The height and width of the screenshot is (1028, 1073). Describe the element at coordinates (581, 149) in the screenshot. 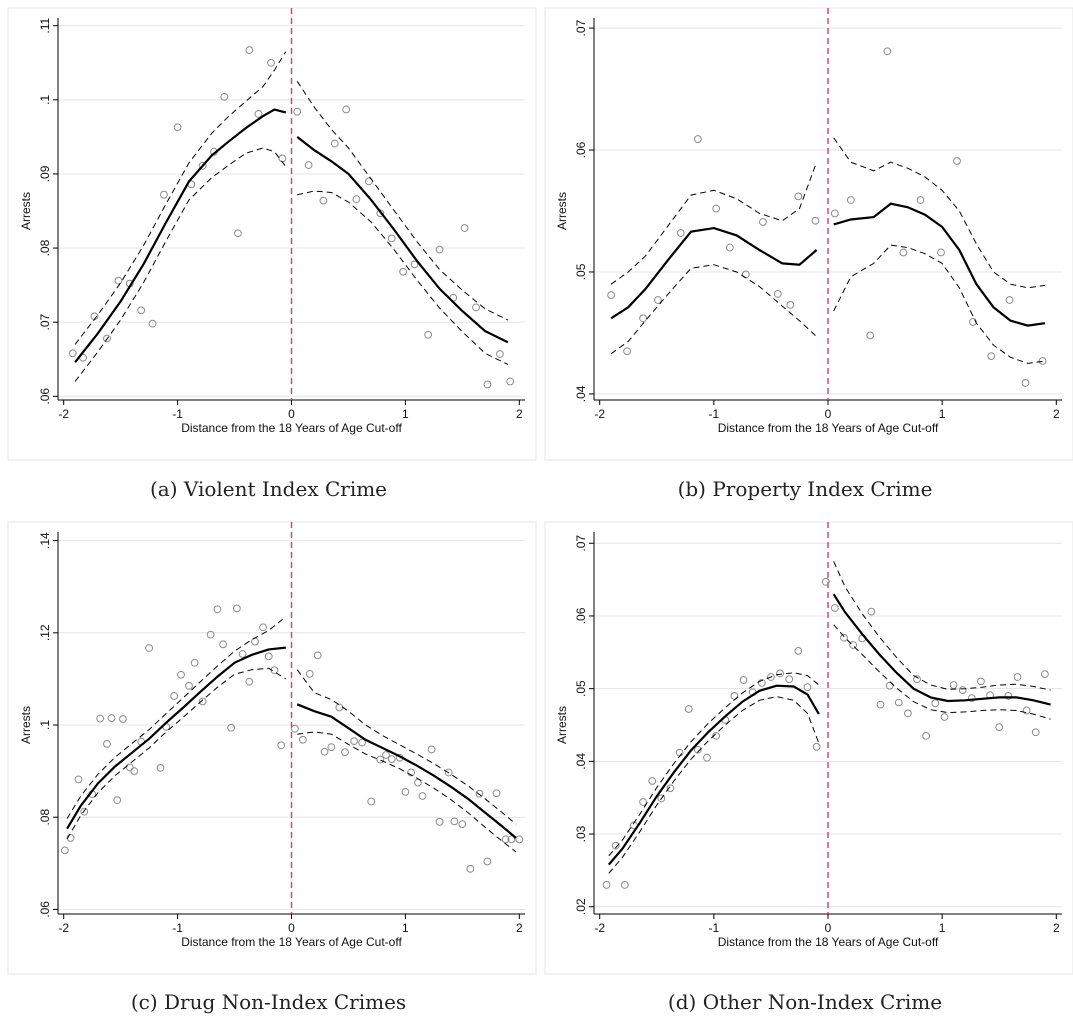

I see `y-tick-label-2: .06` at that location.